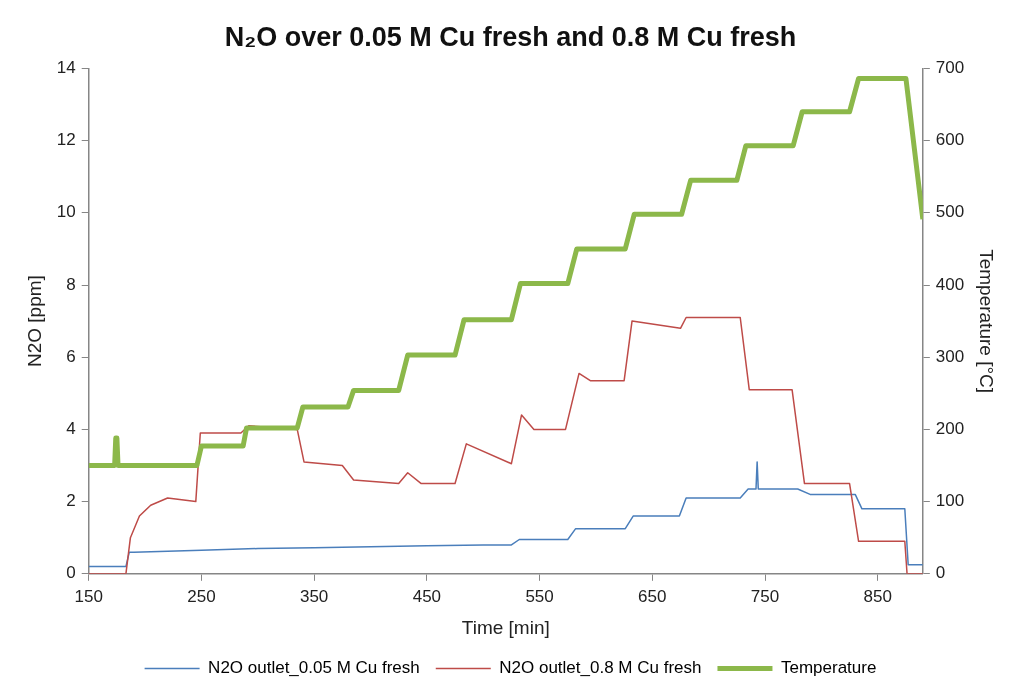 Image resolution: width=1021 pixels, height=692 pixels. What do you see at coordinates (950, 501) in the screenshot?
I see `y2-tick-label: 100` at bounding box center [950, 501].